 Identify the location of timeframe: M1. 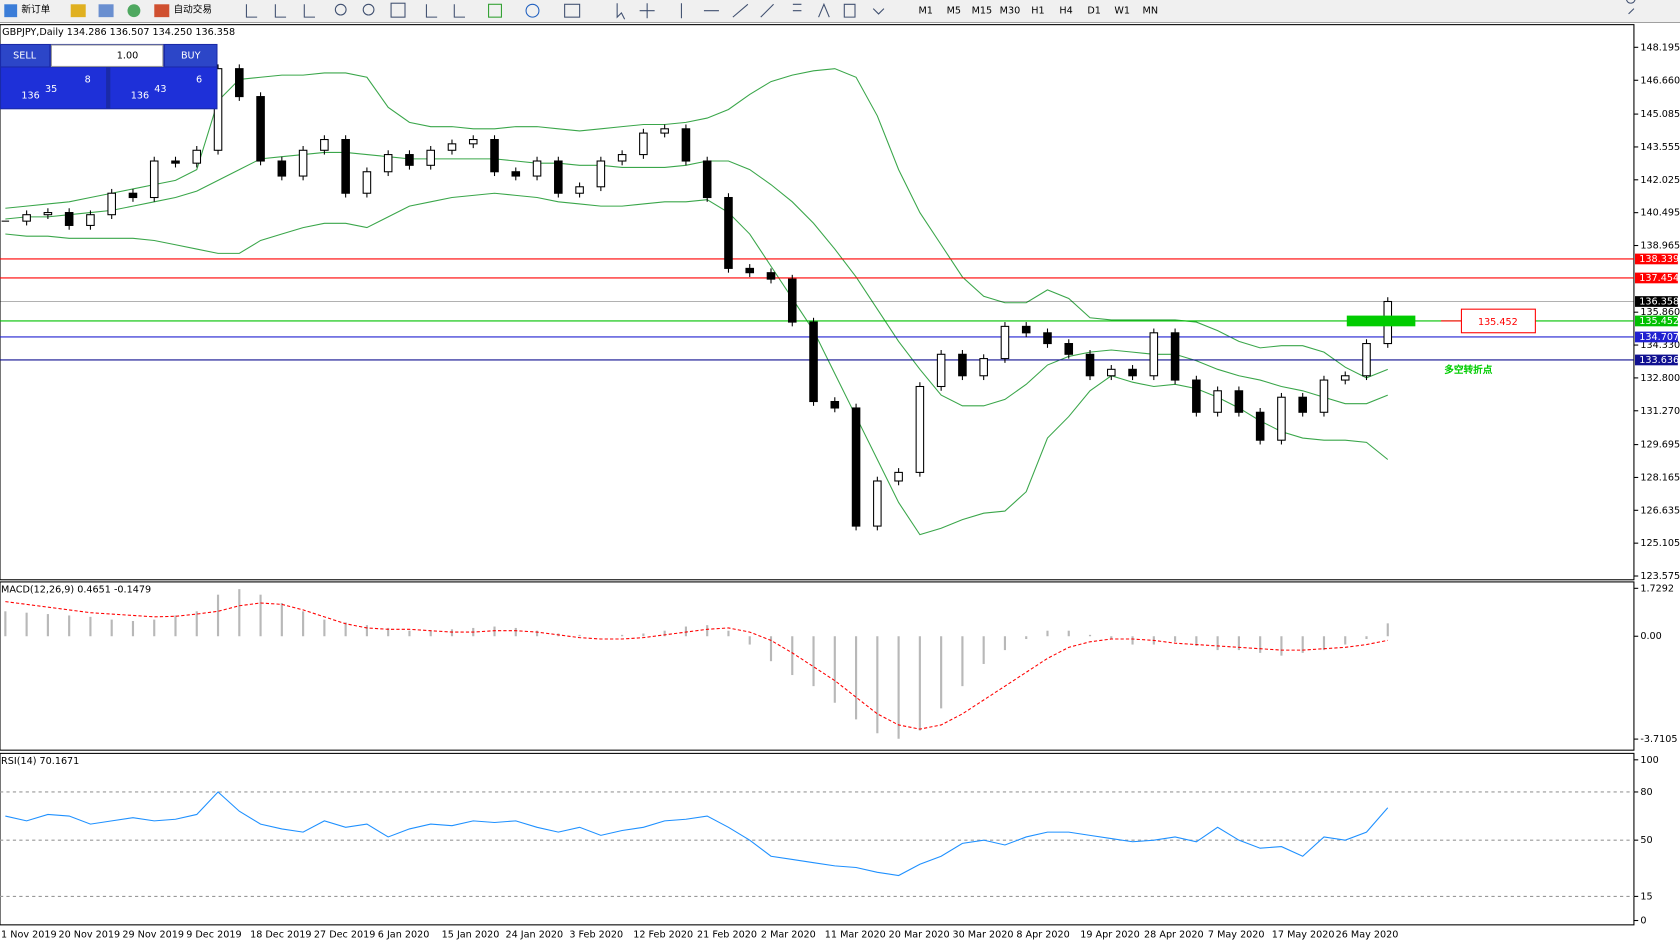
(925, 11).